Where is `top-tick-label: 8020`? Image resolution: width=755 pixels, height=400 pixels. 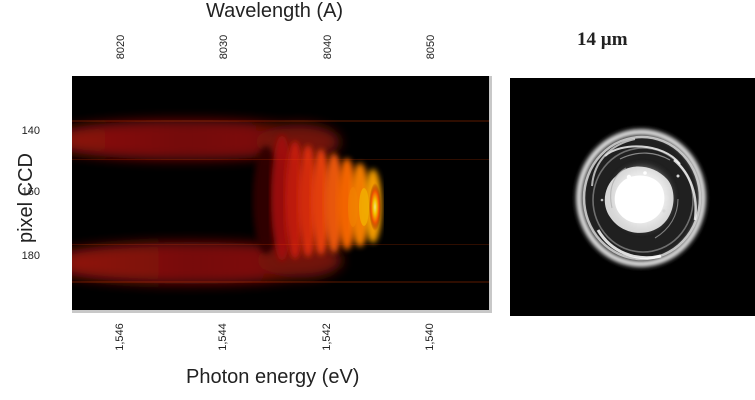
top-tick-label: 8020 is located at coordinates (121, 47).